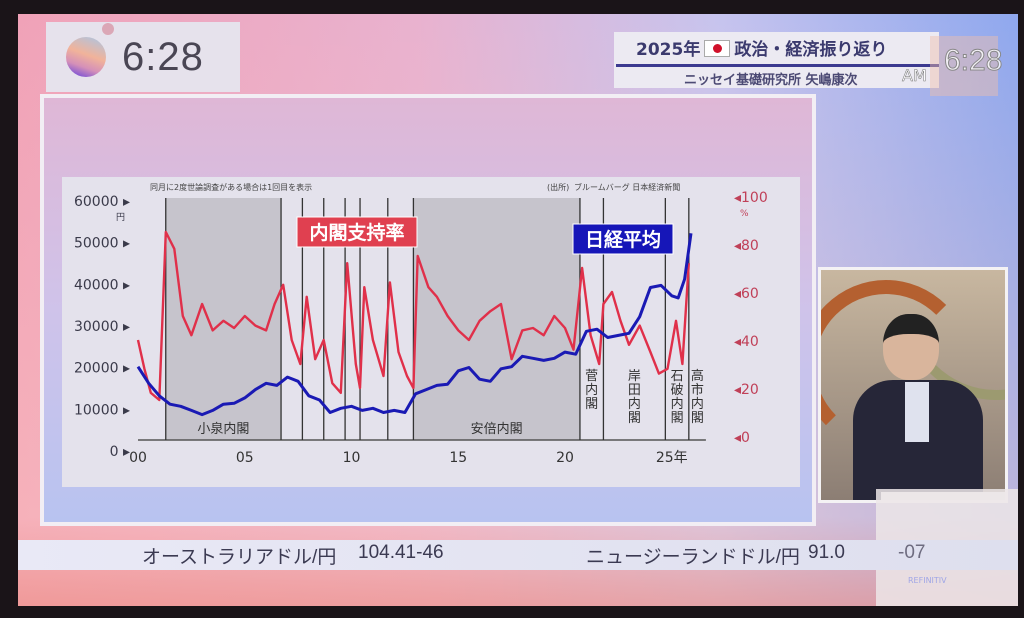 The height and width of the screenshot is (618, 1024). I want to click on x-tick-label: 20, so click(565, 458).